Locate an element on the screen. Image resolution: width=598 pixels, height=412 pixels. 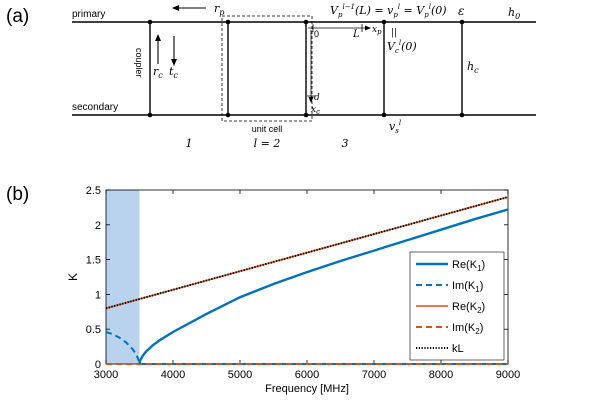
y-tick-label-2: 1 is located at coordinates (98, 295).